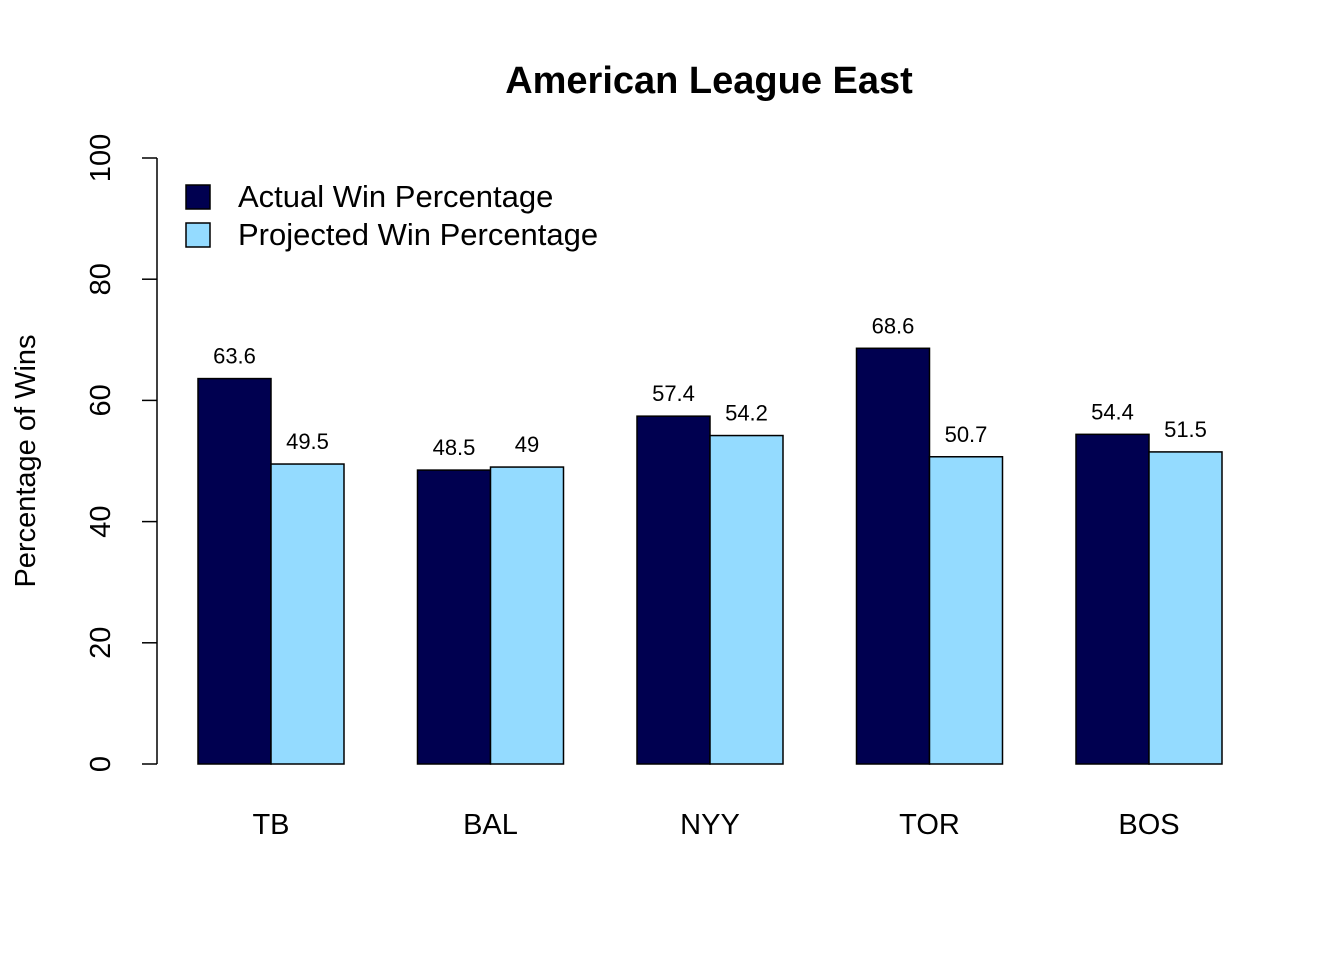 This screenshot has width=1344, height=960. Describe the element at coordinates (101, 279) in the screenshot. I see `y-tick-label: 80` at that location.